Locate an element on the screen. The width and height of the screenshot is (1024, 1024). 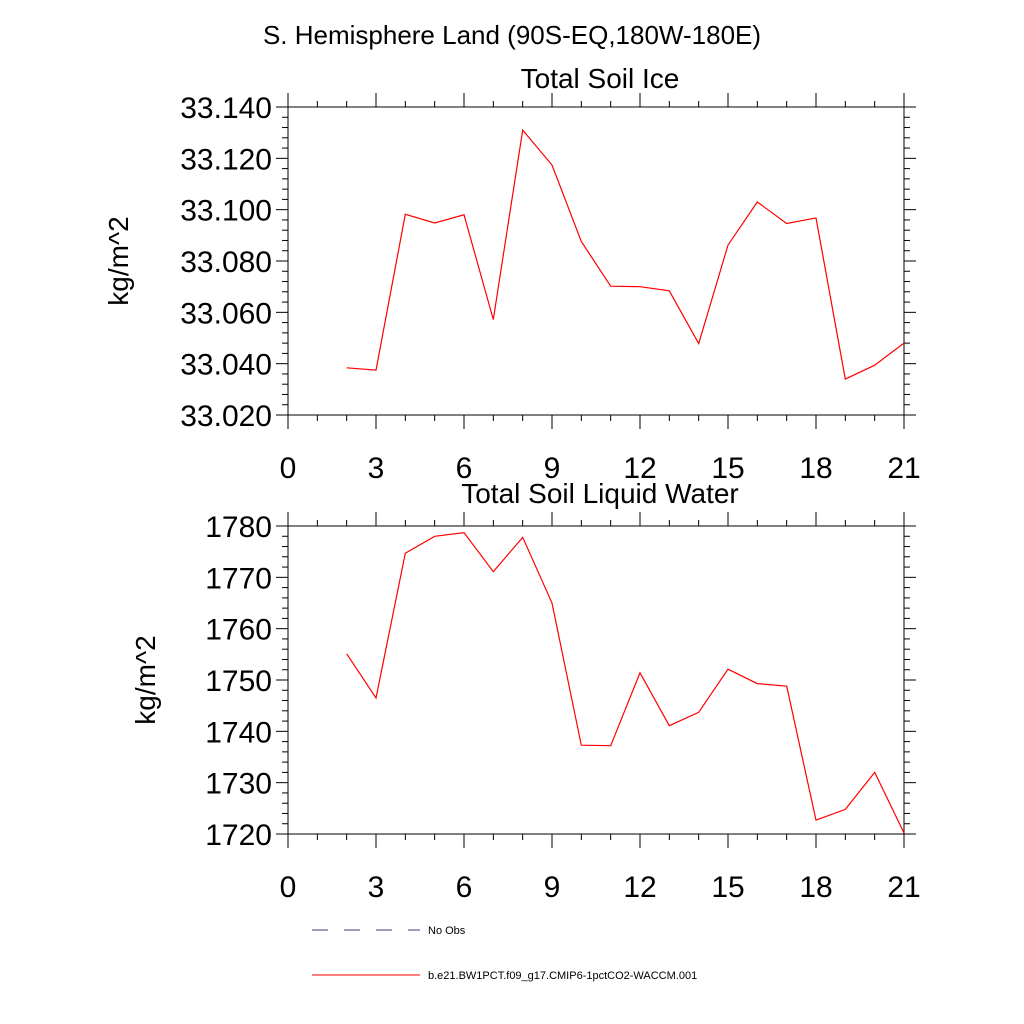
panel-title: Total Soil Ice is located at coordinates (600, 78).